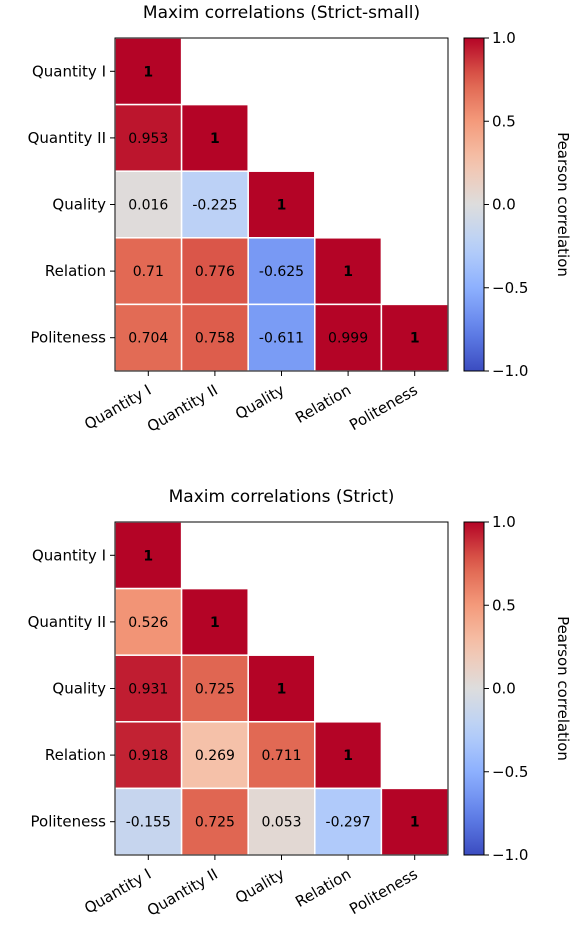 Image resolution: width=574 pixels, height=938 pixels. I want to click on cell-value-label: 0.931, so click(148, 690).